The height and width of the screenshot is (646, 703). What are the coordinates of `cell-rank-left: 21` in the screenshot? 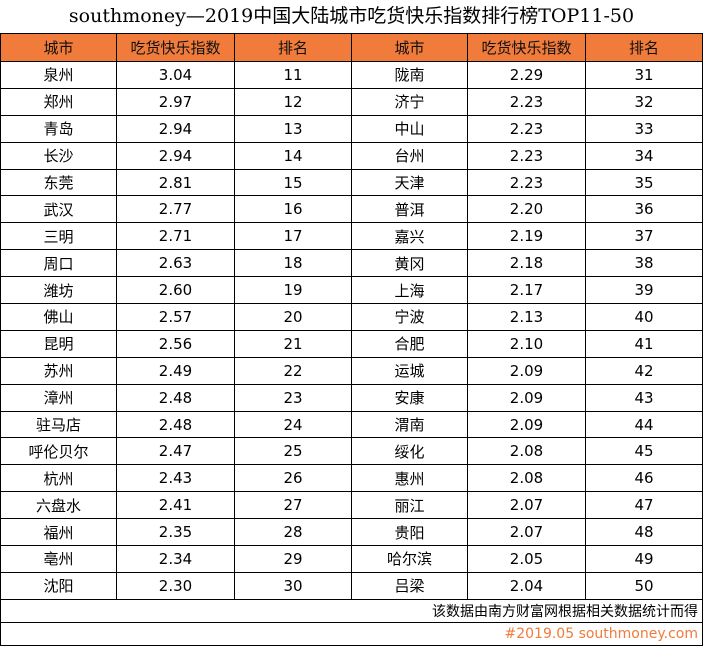 It's located at (293, 343).